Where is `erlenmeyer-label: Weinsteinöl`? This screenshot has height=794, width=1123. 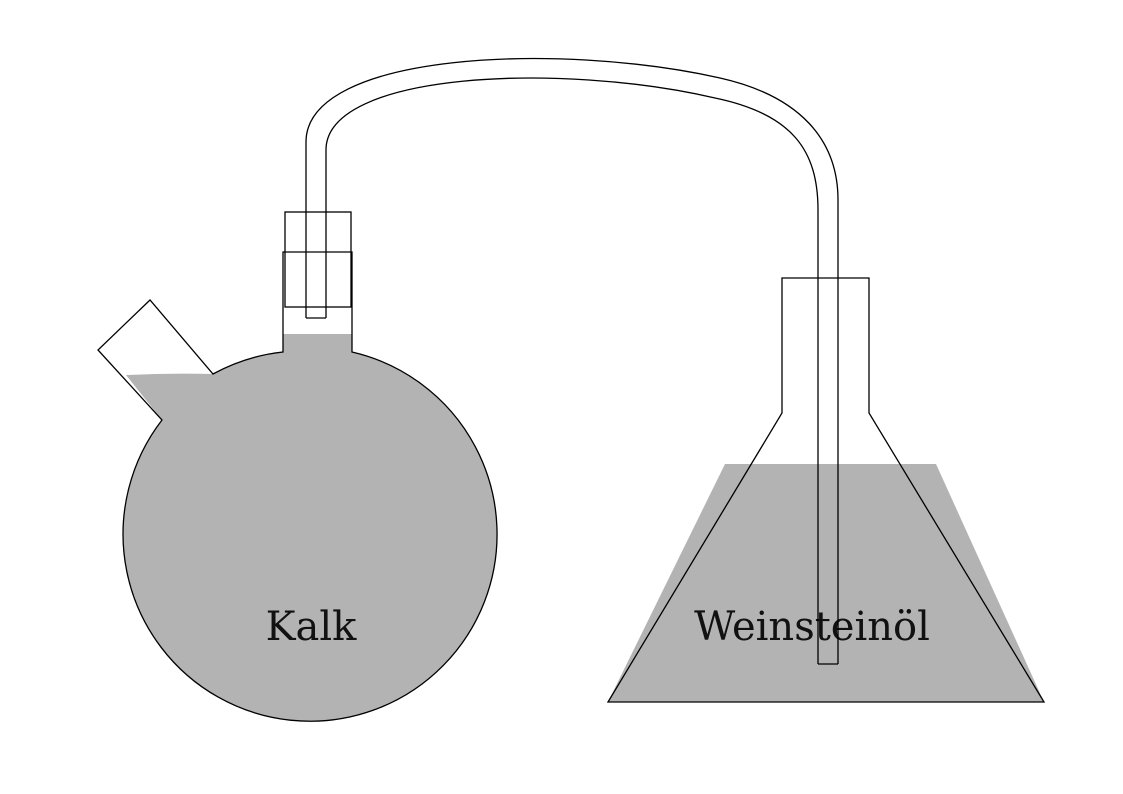
erlenmeyer-label: Weinsteinöl is located at coordinates (812, 627).